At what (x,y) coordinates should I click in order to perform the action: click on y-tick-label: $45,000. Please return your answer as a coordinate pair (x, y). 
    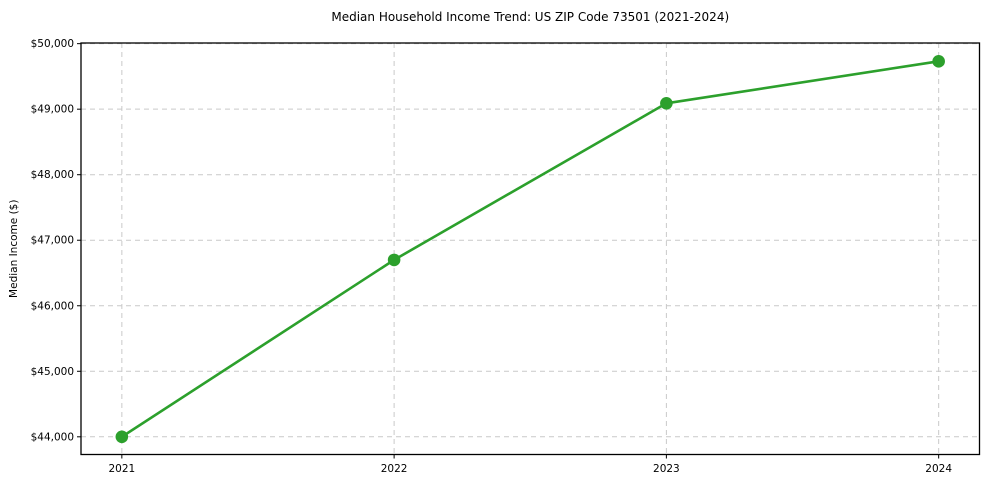
    Looking at the image, I should click on (52, 372).